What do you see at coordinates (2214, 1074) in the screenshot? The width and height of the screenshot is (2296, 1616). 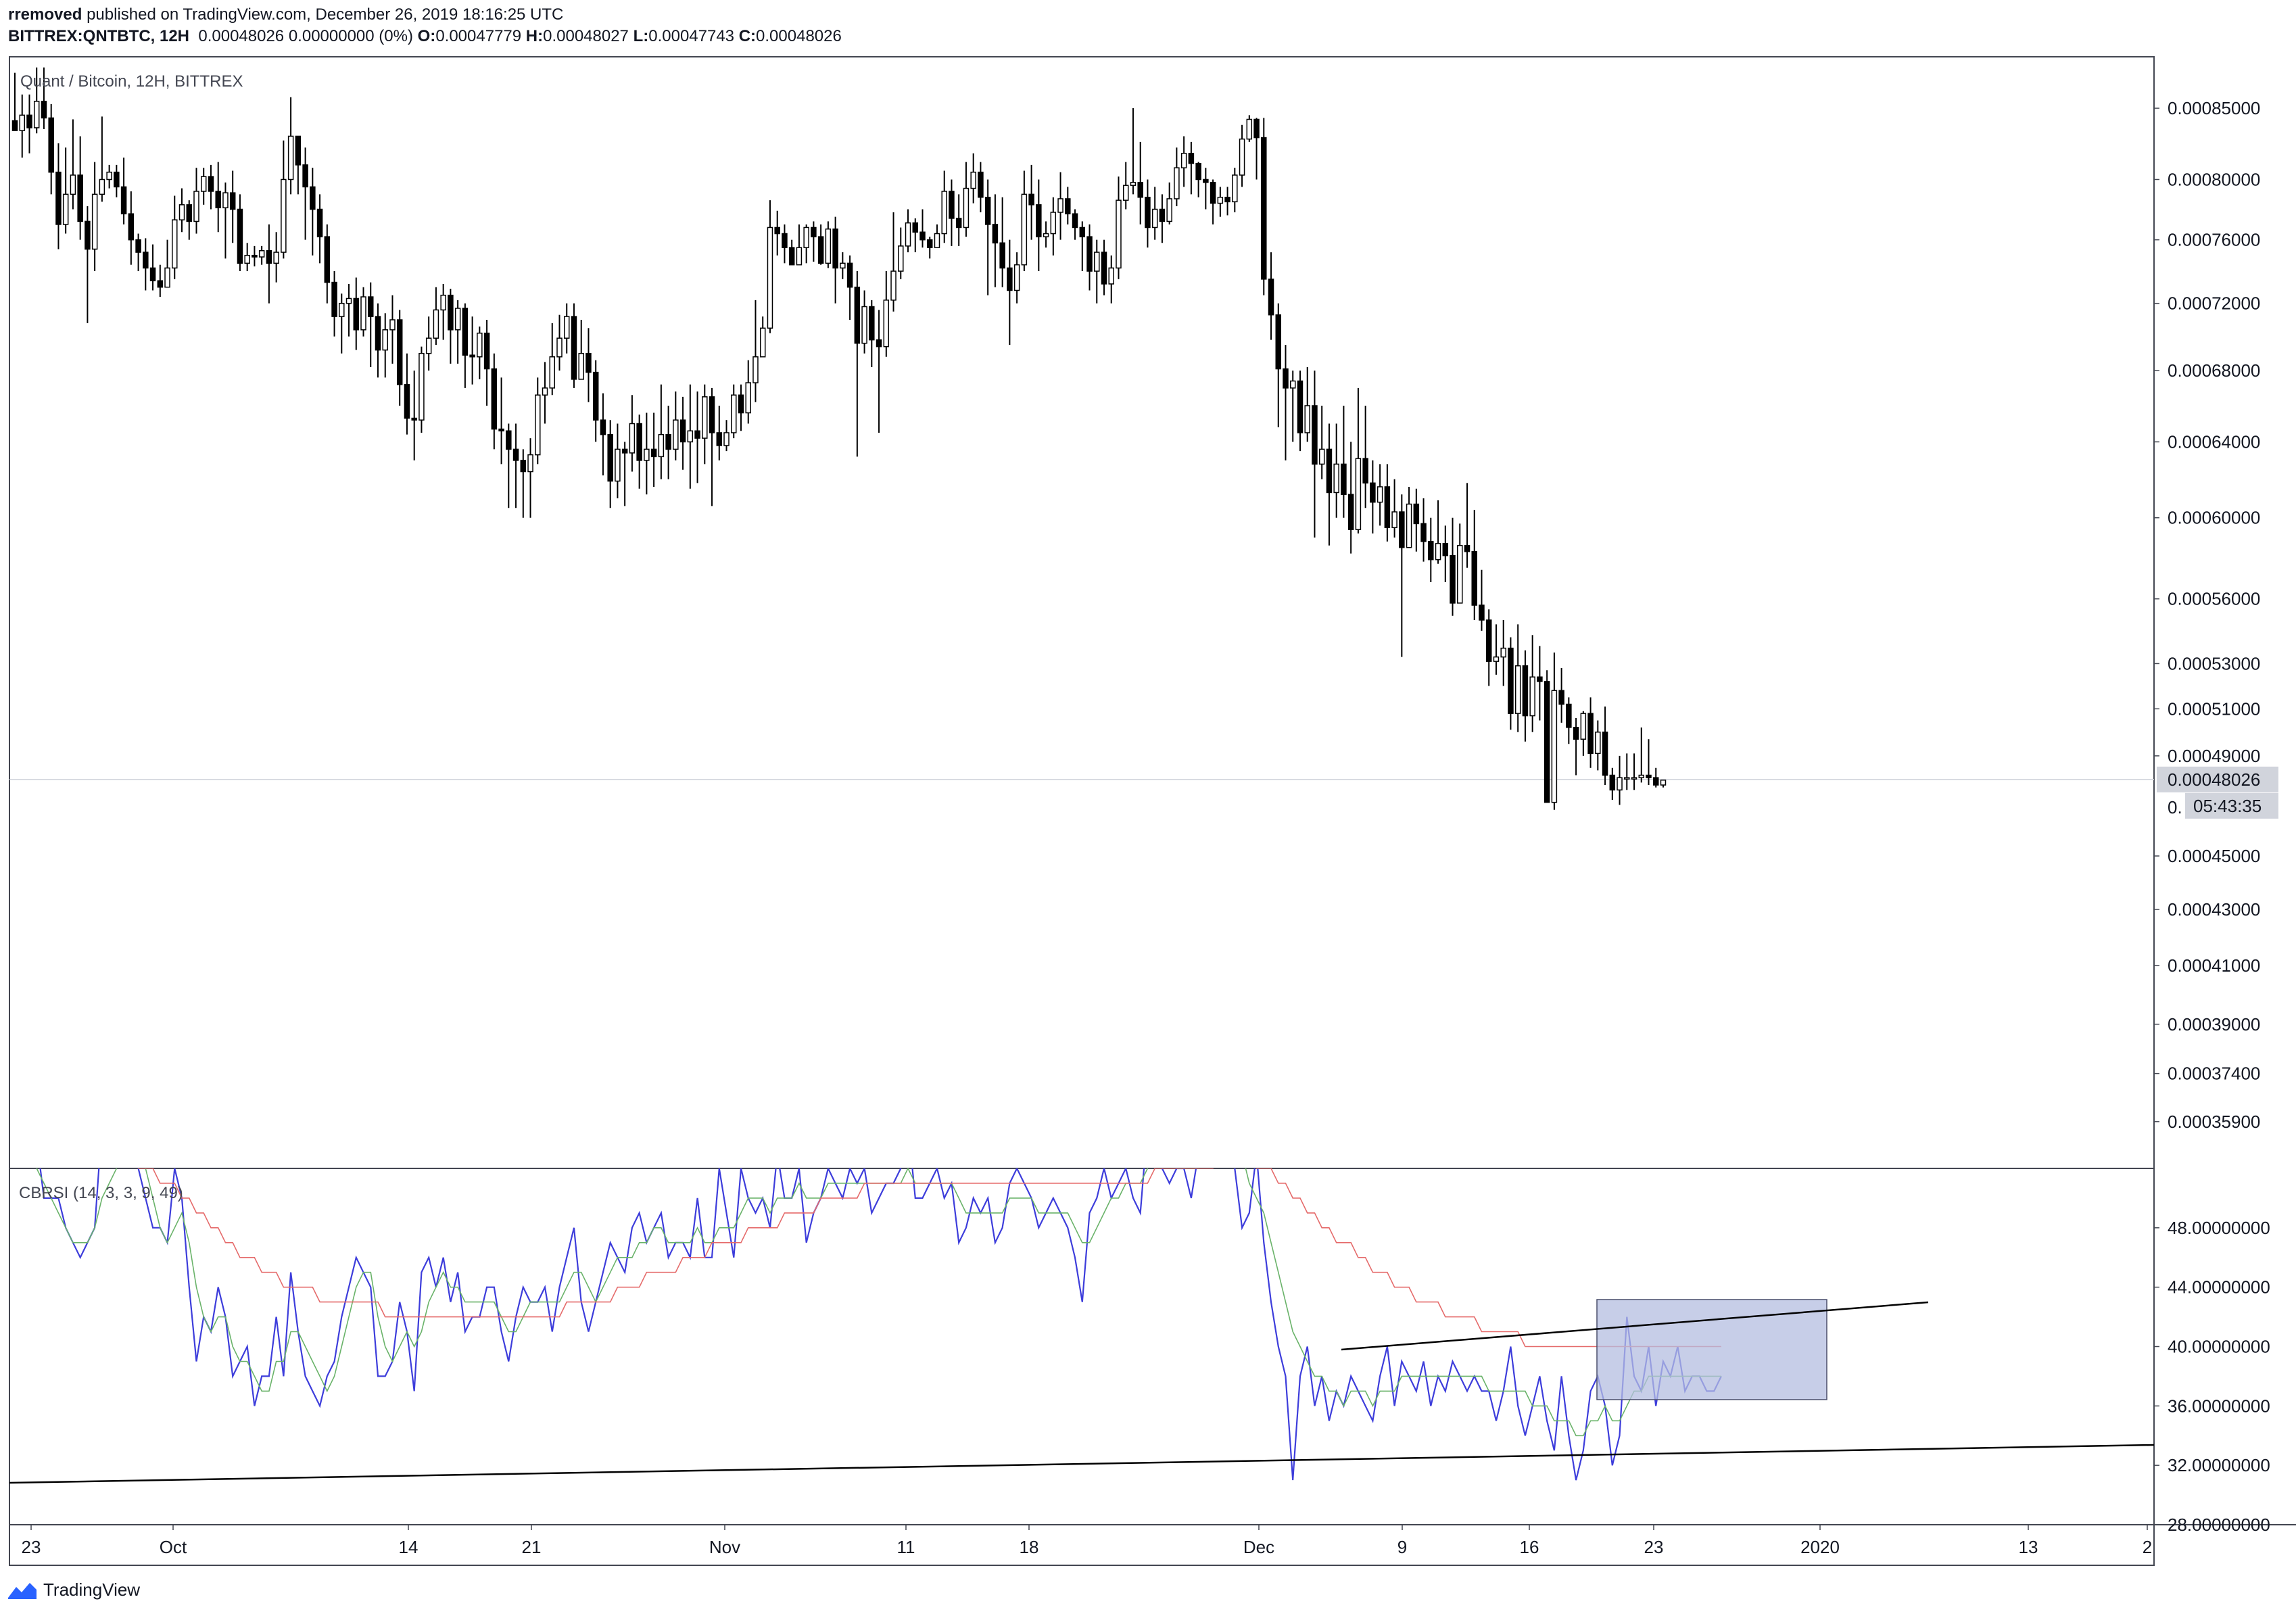 I see `price-tick-label: 0.00037400` at bounding box center [2214, 1074].